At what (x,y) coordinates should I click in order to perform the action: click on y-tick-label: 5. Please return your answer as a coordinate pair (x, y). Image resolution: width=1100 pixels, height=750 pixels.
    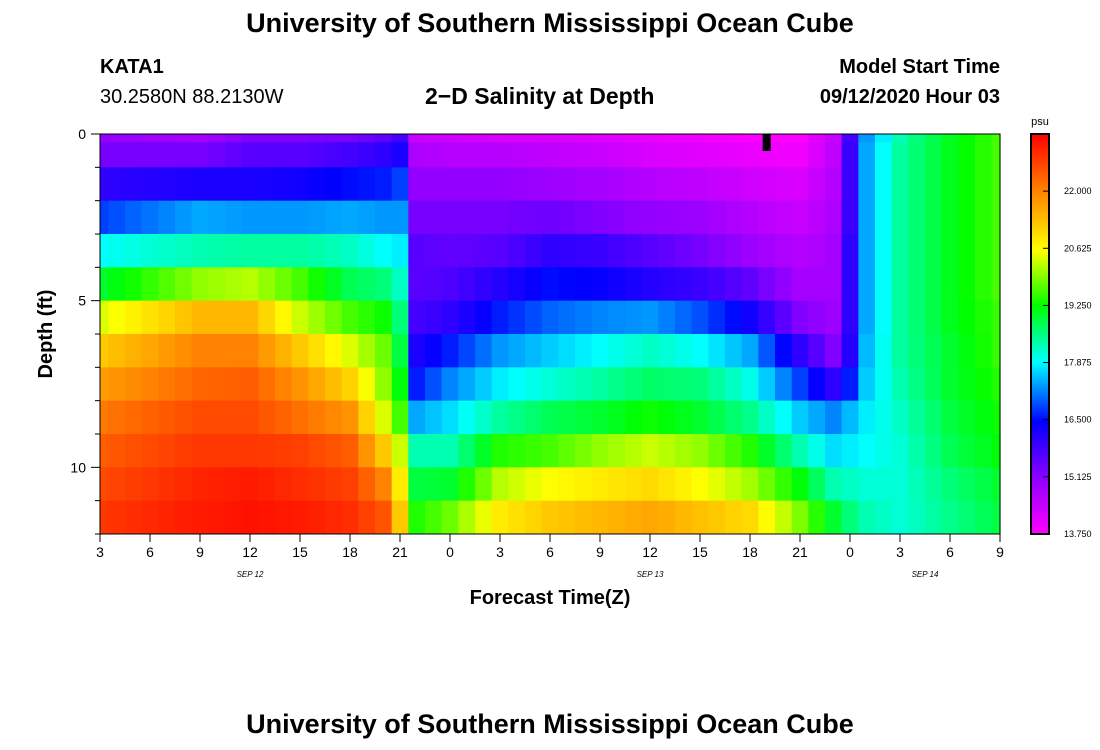
    Looking at the image, I should click on (82, 301).